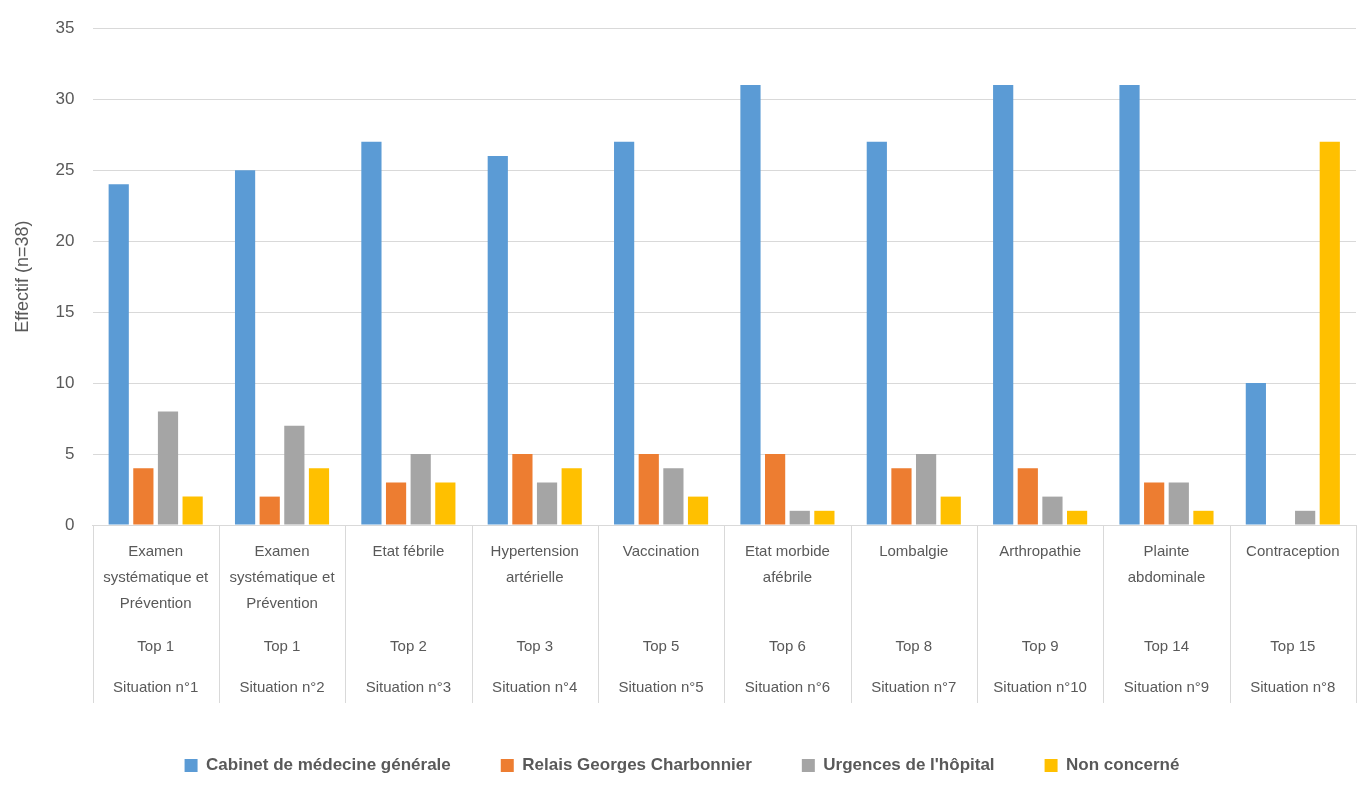  What do you see at coordinates (637, 765) in the screenshot?
I see `legend-label: Relais Georges Charbonnier` at bounding box center [637, 765].